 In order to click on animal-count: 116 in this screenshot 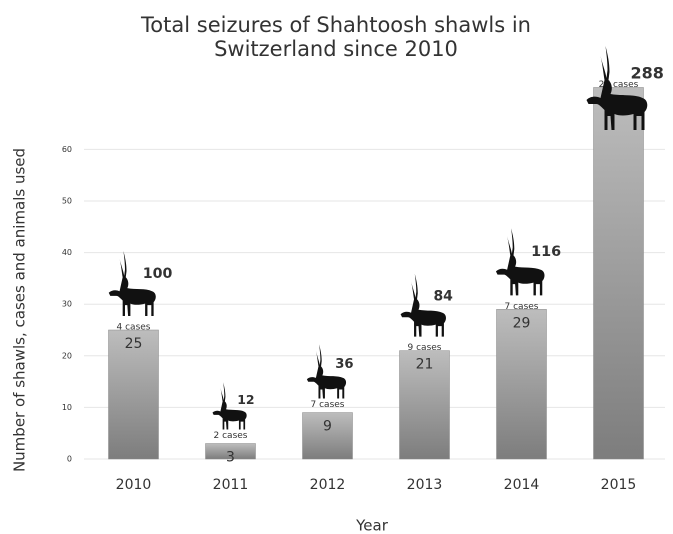, I will do `click(546, 252)`.